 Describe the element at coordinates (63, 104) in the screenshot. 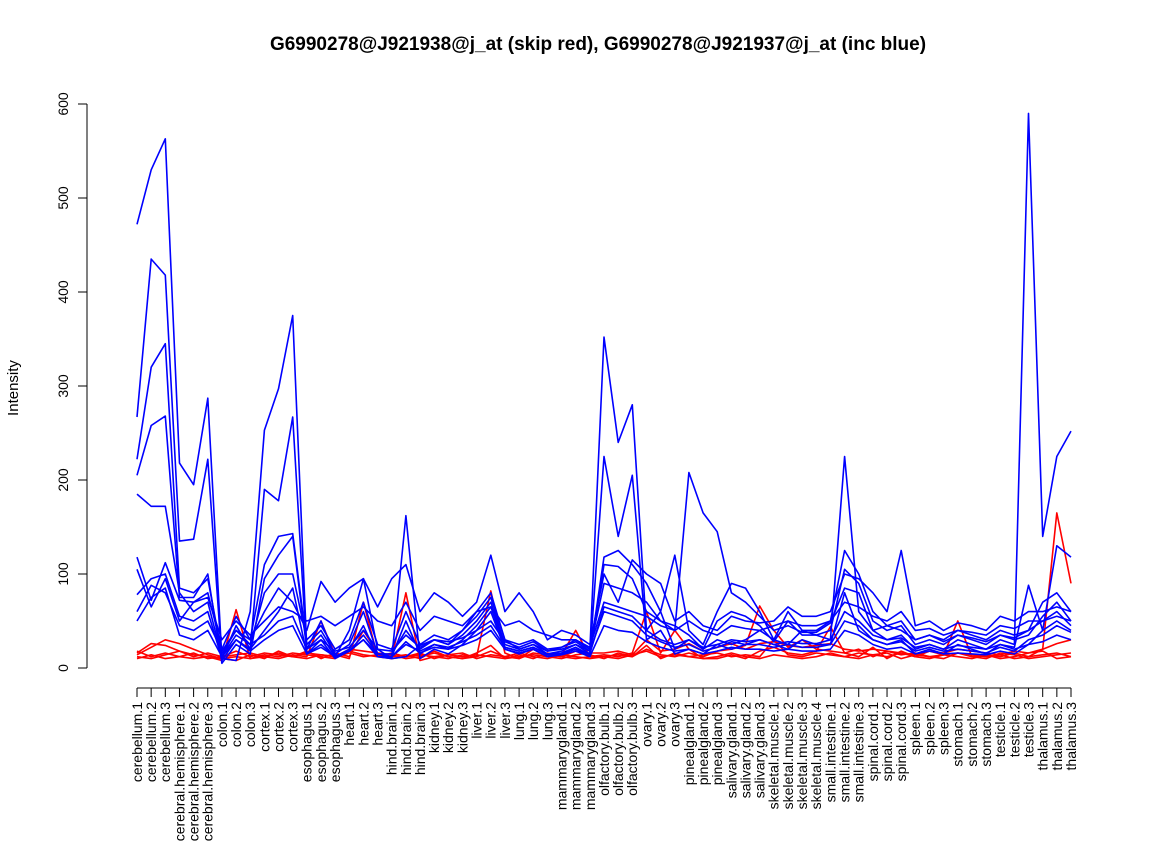

I see `y-tick-label: 600` at that location.